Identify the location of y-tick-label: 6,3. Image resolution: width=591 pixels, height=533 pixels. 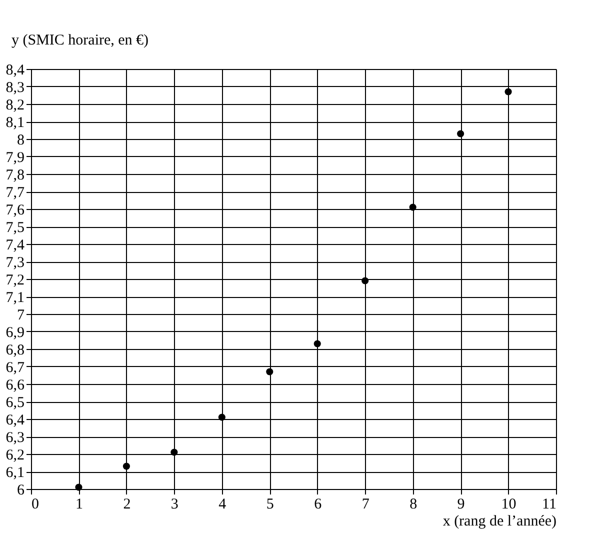
(15, 438).